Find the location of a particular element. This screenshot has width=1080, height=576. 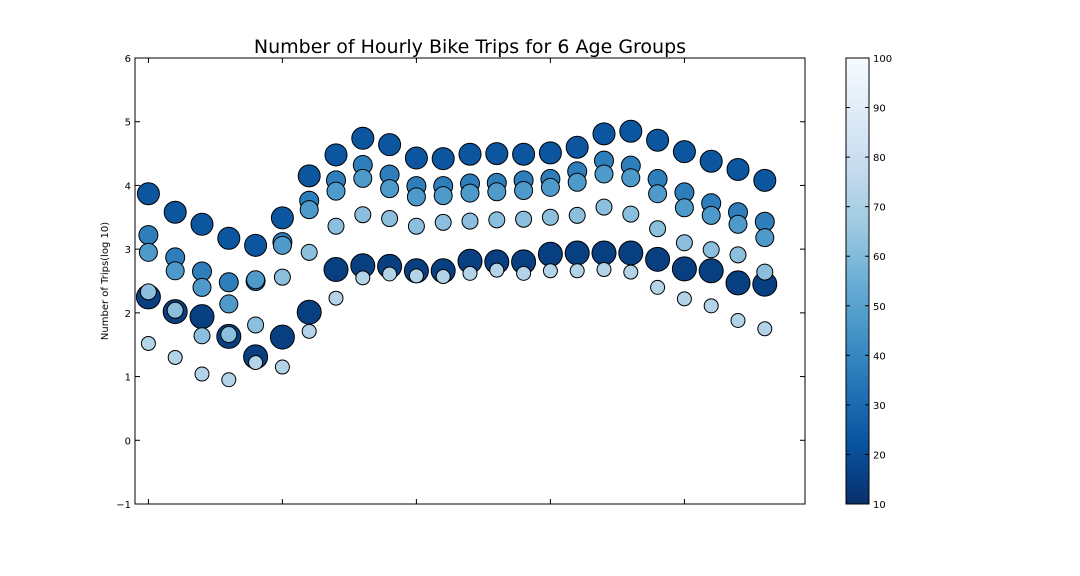

y-tick-label: 3 is located at coordinates (128, 250).